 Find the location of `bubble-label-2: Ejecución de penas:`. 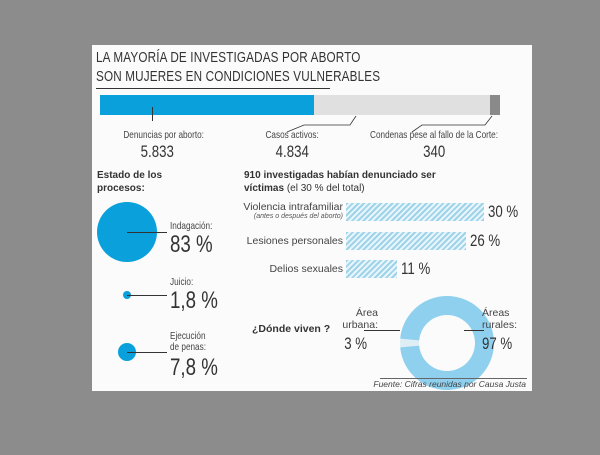

bubble-label-2: Ejecución de penas: is located at coordinates (188, 341).